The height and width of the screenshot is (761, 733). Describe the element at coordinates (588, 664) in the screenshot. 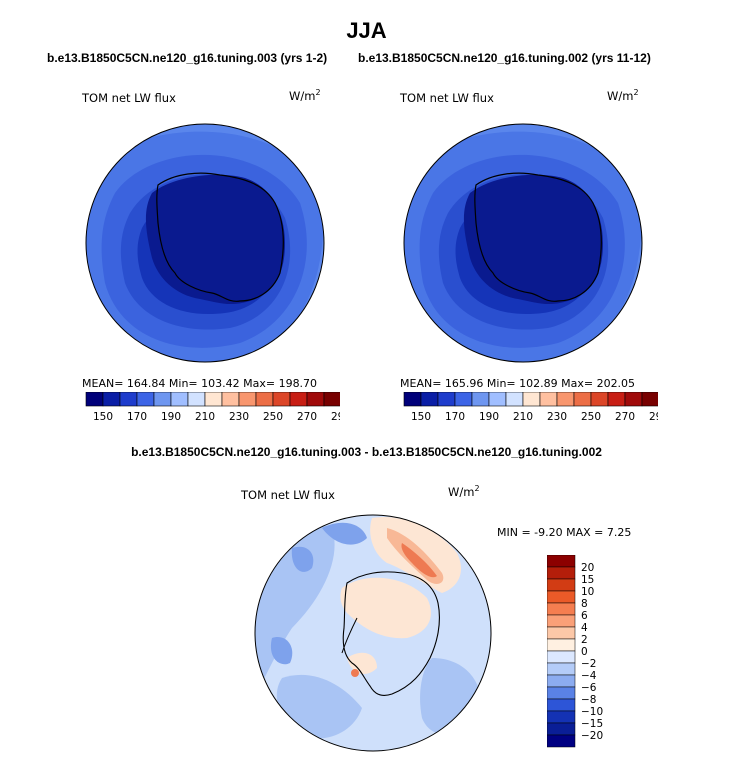

I see `diff-colorbar-label: −2` at that location.